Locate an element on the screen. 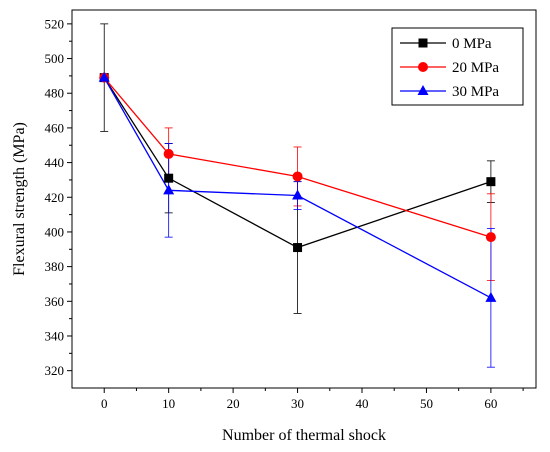 The image size is (550, 452). y-tick-label: 460 is located at coordinates (55, 127).